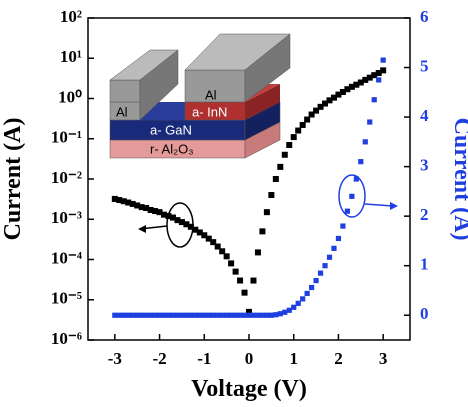 Image resolution: width=468 pixels, height=407 pixels. Describe the element at coordinates (293, 358) in the screenshot. I see `x-tick-label: 1` at that location.